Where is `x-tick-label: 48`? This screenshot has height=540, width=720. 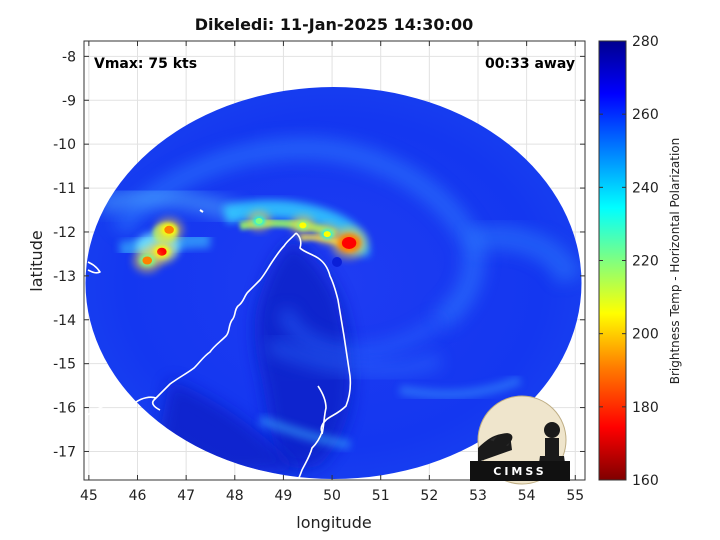
x-tick-label: 48 is located at coordinates (235, 496).